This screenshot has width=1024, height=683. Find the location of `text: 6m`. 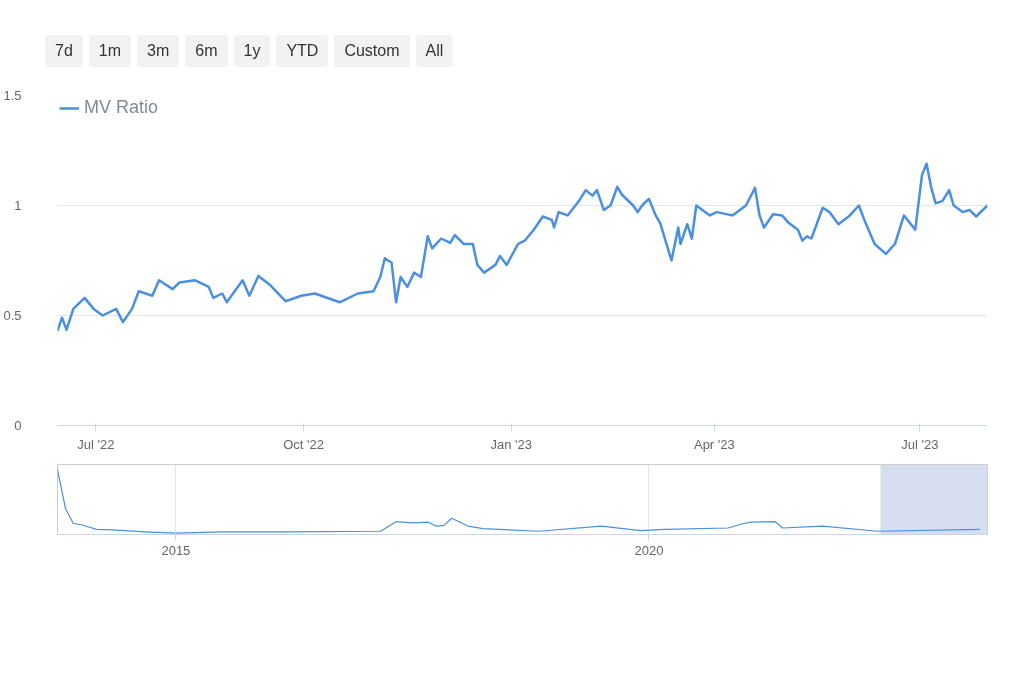

text: 6m is located at coordinates (206, 51).